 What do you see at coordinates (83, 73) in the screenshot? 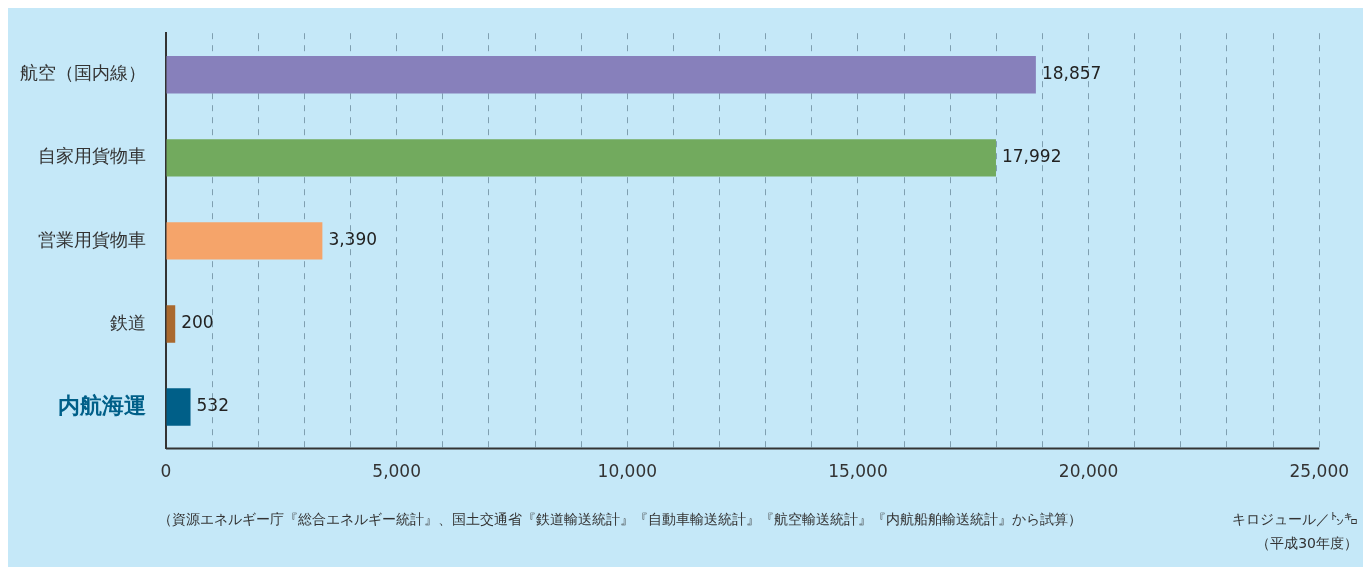
I see `y-tick-label: 航空（国内線）` at bounding box center [83, 73].